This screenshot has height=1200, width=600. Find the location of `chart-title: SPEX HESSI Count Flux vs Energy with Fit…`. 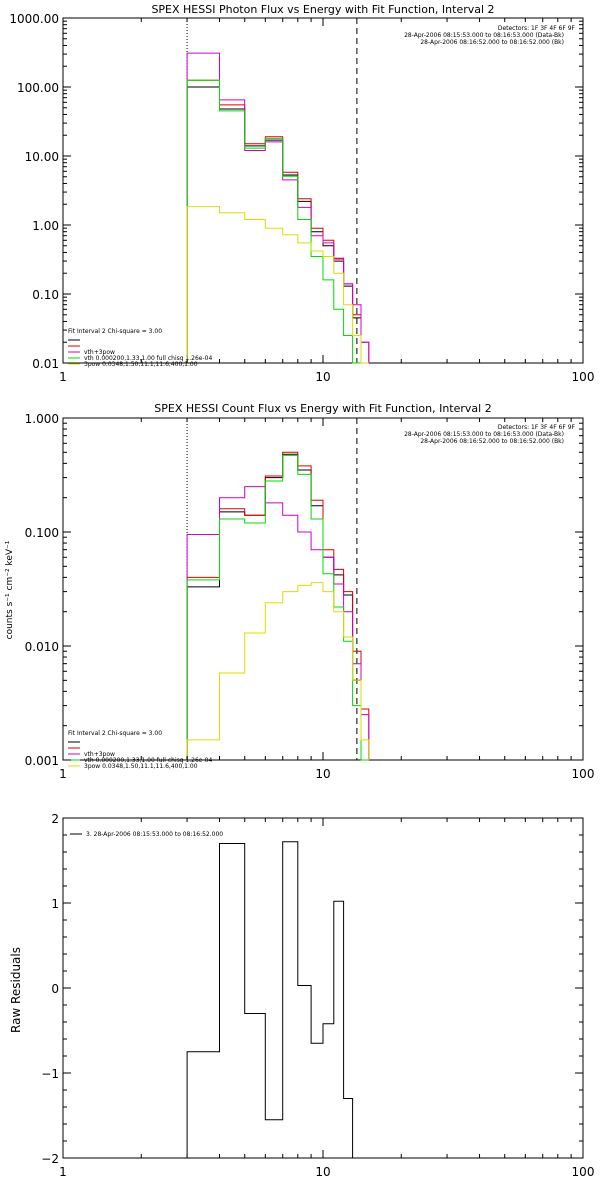

chart-title: SPEX HESSI Count Flux vs Energy with Fit… is located at coordinates (322, 408).